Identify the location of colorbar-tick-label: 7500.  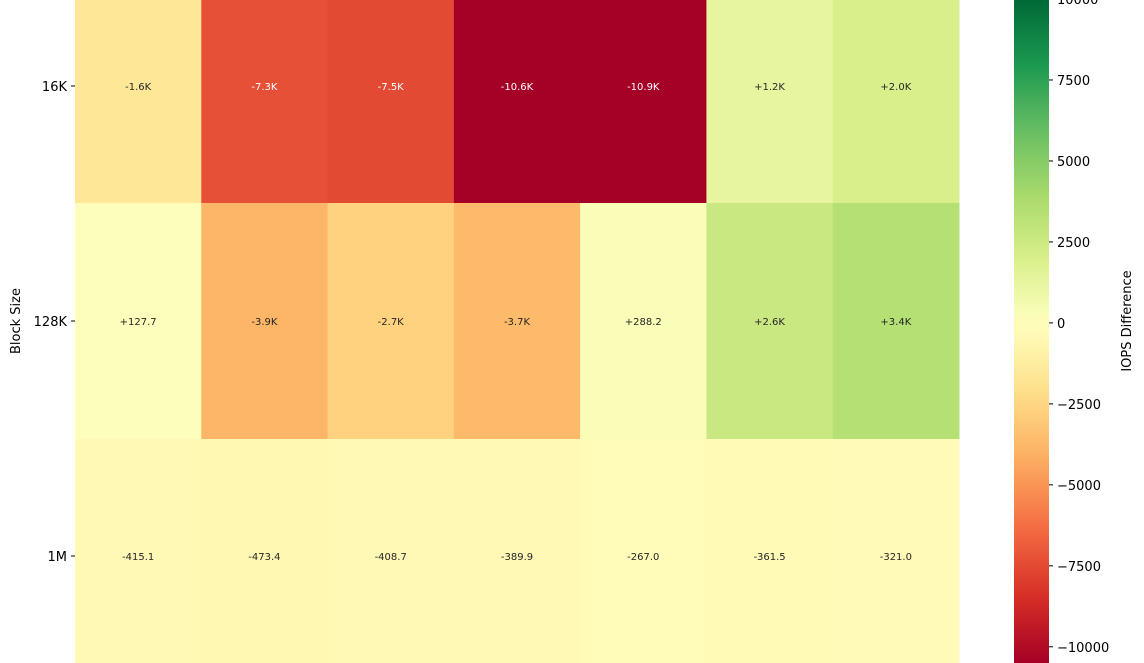
(1073, 81).